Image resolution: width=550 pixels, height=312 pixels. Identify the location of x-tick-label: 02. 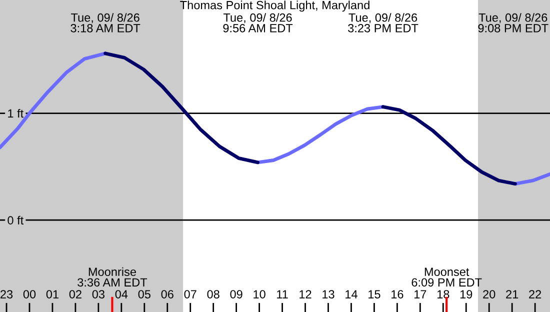
(75, 294).